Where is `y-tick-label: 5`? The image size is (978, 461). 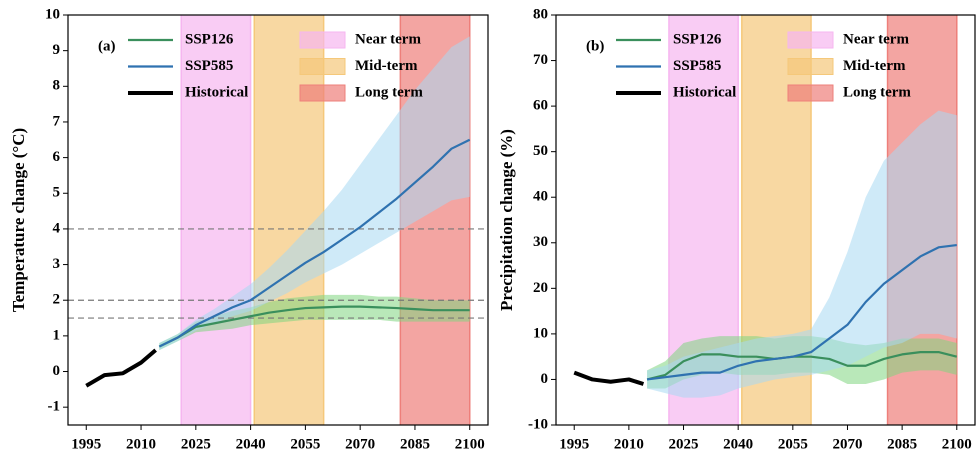 y-tick-label: 5 is located at coordinates (57, 193).